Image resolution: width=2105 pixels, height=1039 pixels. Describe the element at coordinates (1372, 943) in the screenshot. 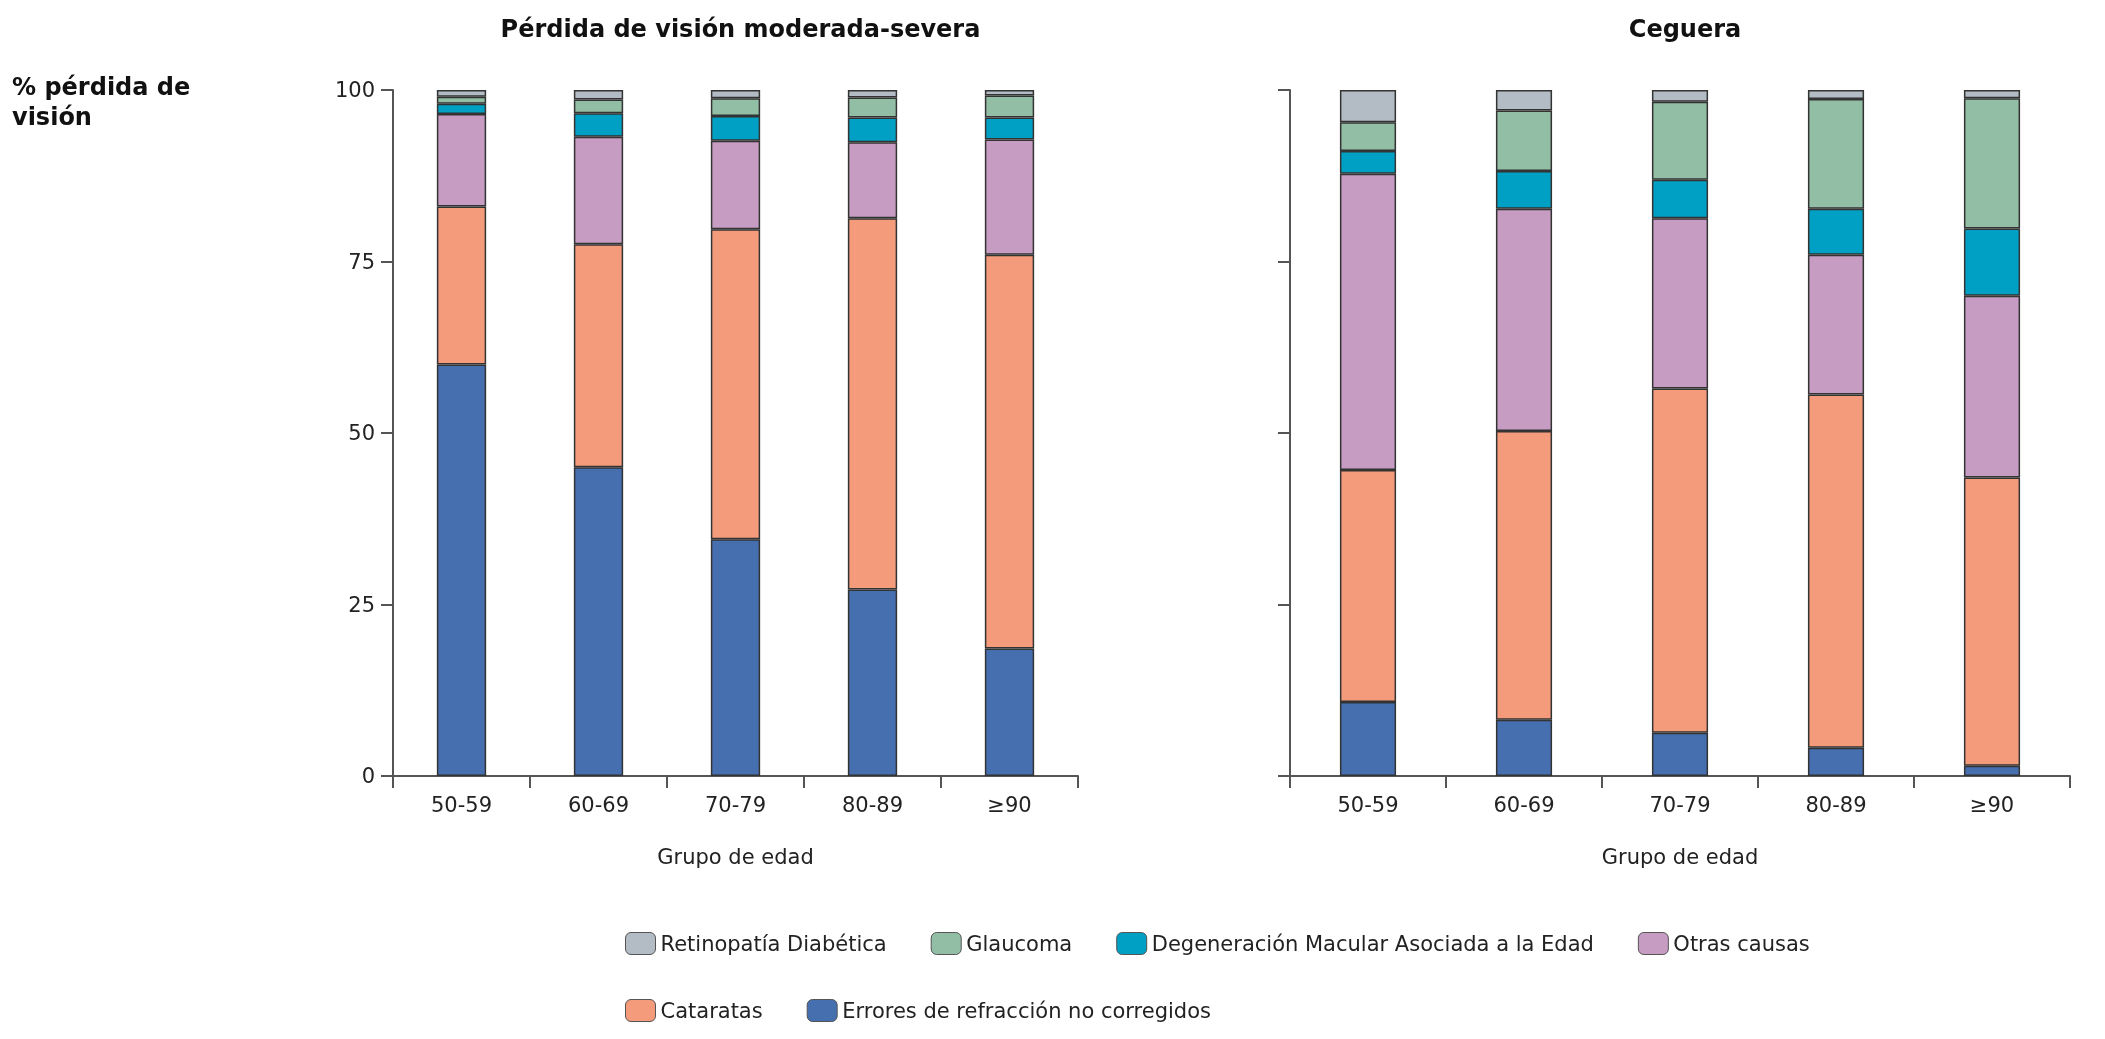

I see `legend-label: Degeneración Macular Asociada a la Edad` at that location.